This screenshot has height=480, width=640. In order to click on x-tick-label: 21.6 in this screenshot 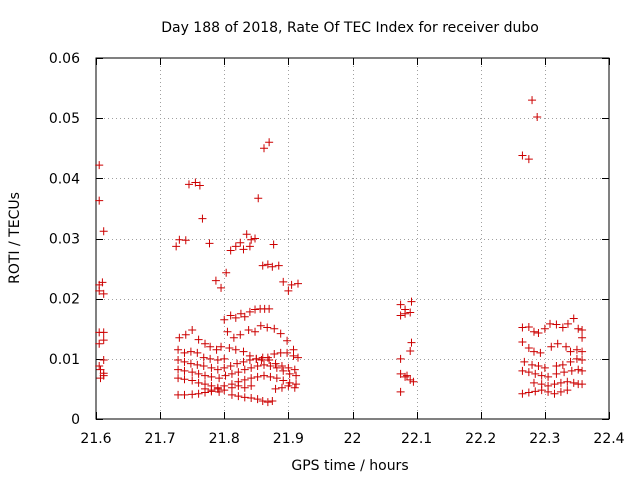, I will do `click(95, 439)`.